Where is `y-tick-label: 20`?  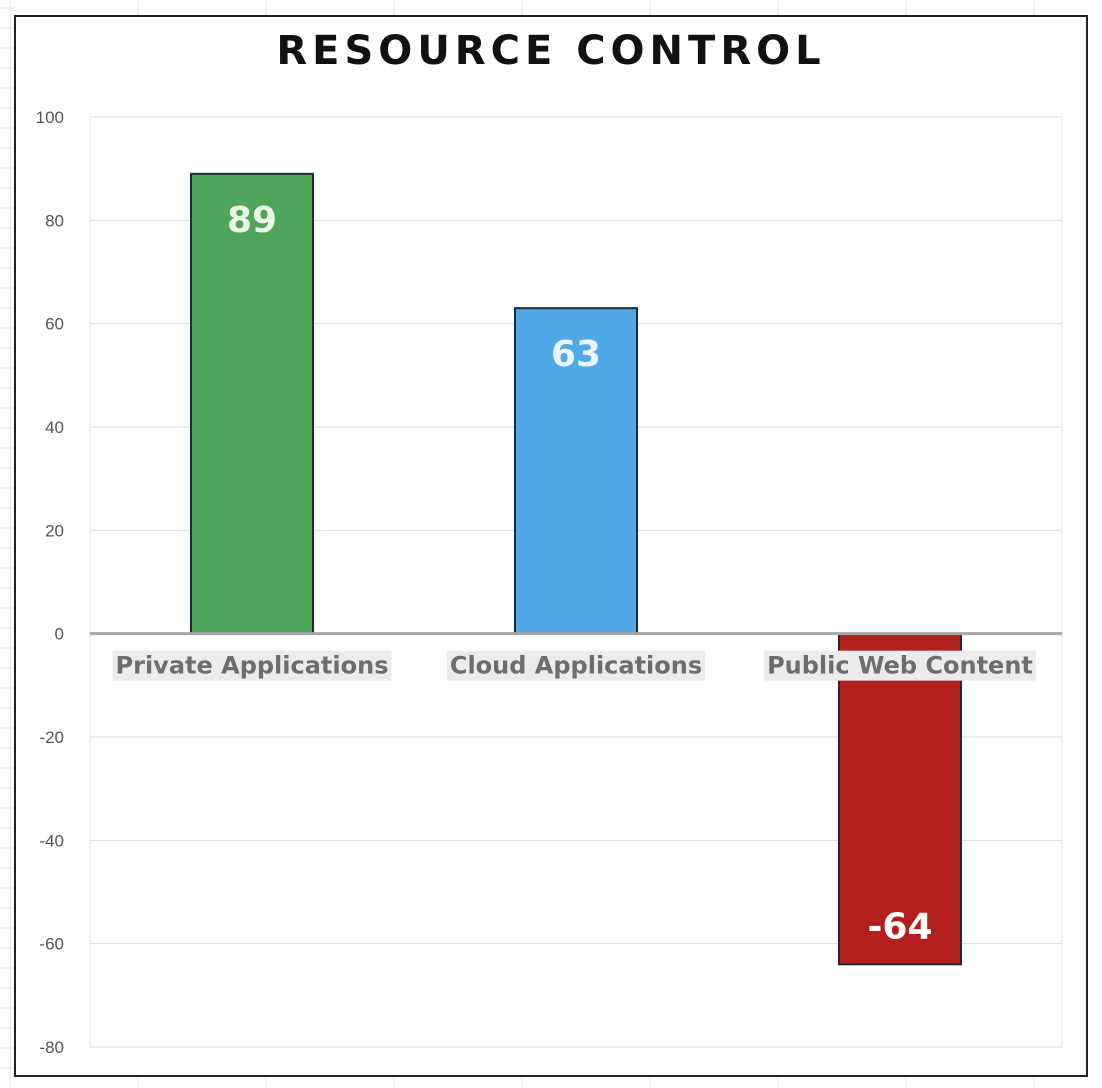
y-tick-label: 20 is located at coordinates (54, 530).